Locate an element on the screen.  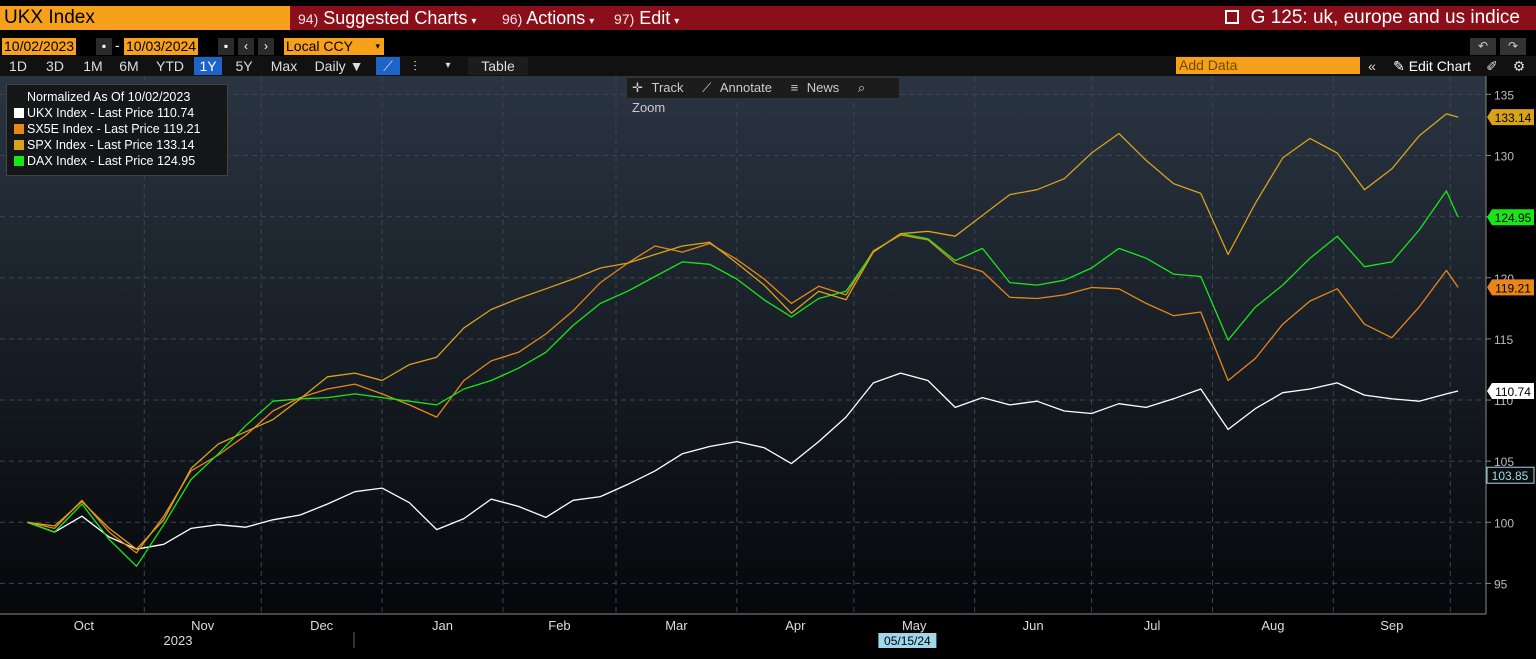
x-tick-label: Aug is located at coordinates (1272, 625).